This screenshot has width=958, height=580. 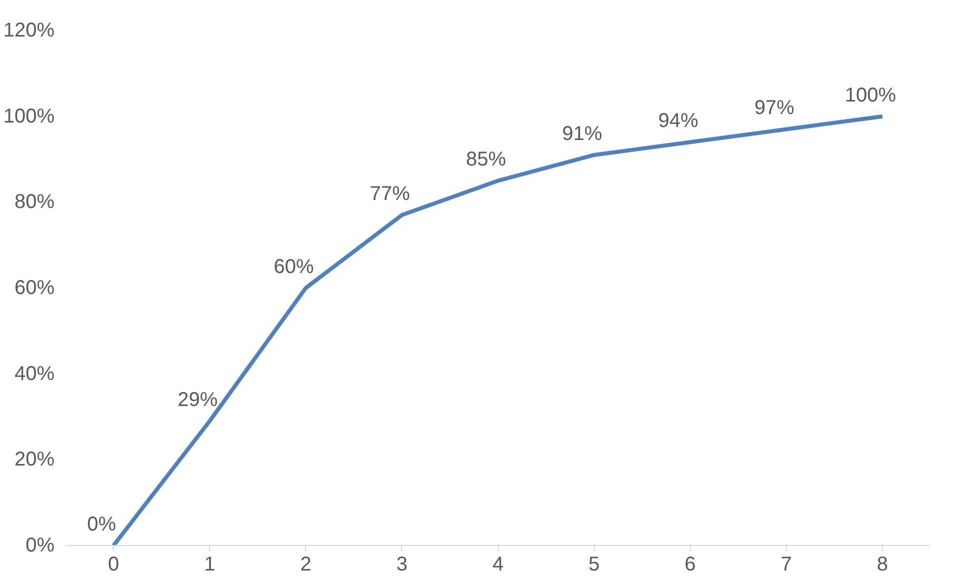 What do you see at coordinates (40, 545) in the screenshot?
I see `y-tick-label: 0%` at bounding box center [40, 545].